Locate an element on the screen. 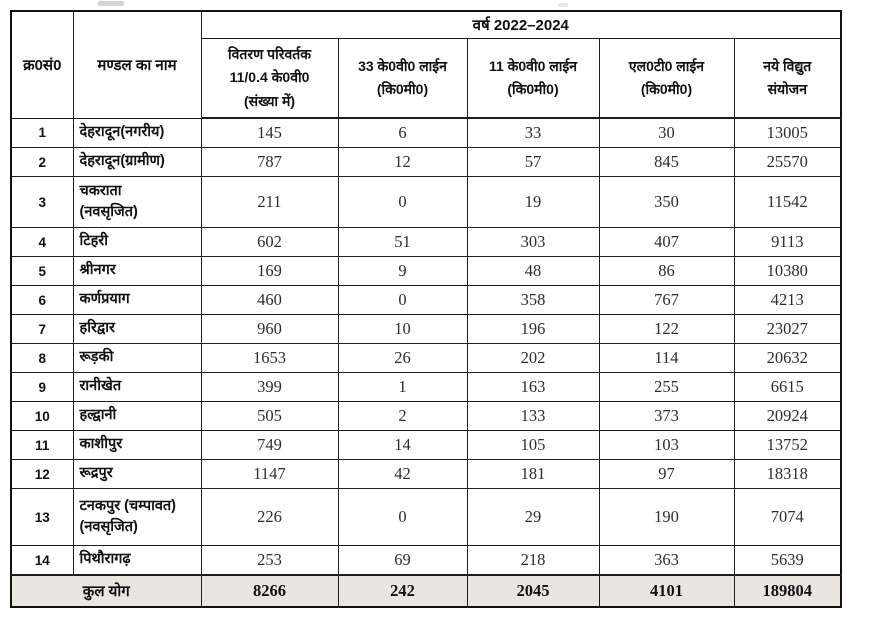  table-row: 10 हल्द्वानी 505 2 133 373 20924 is located at coordinates (426, 416).